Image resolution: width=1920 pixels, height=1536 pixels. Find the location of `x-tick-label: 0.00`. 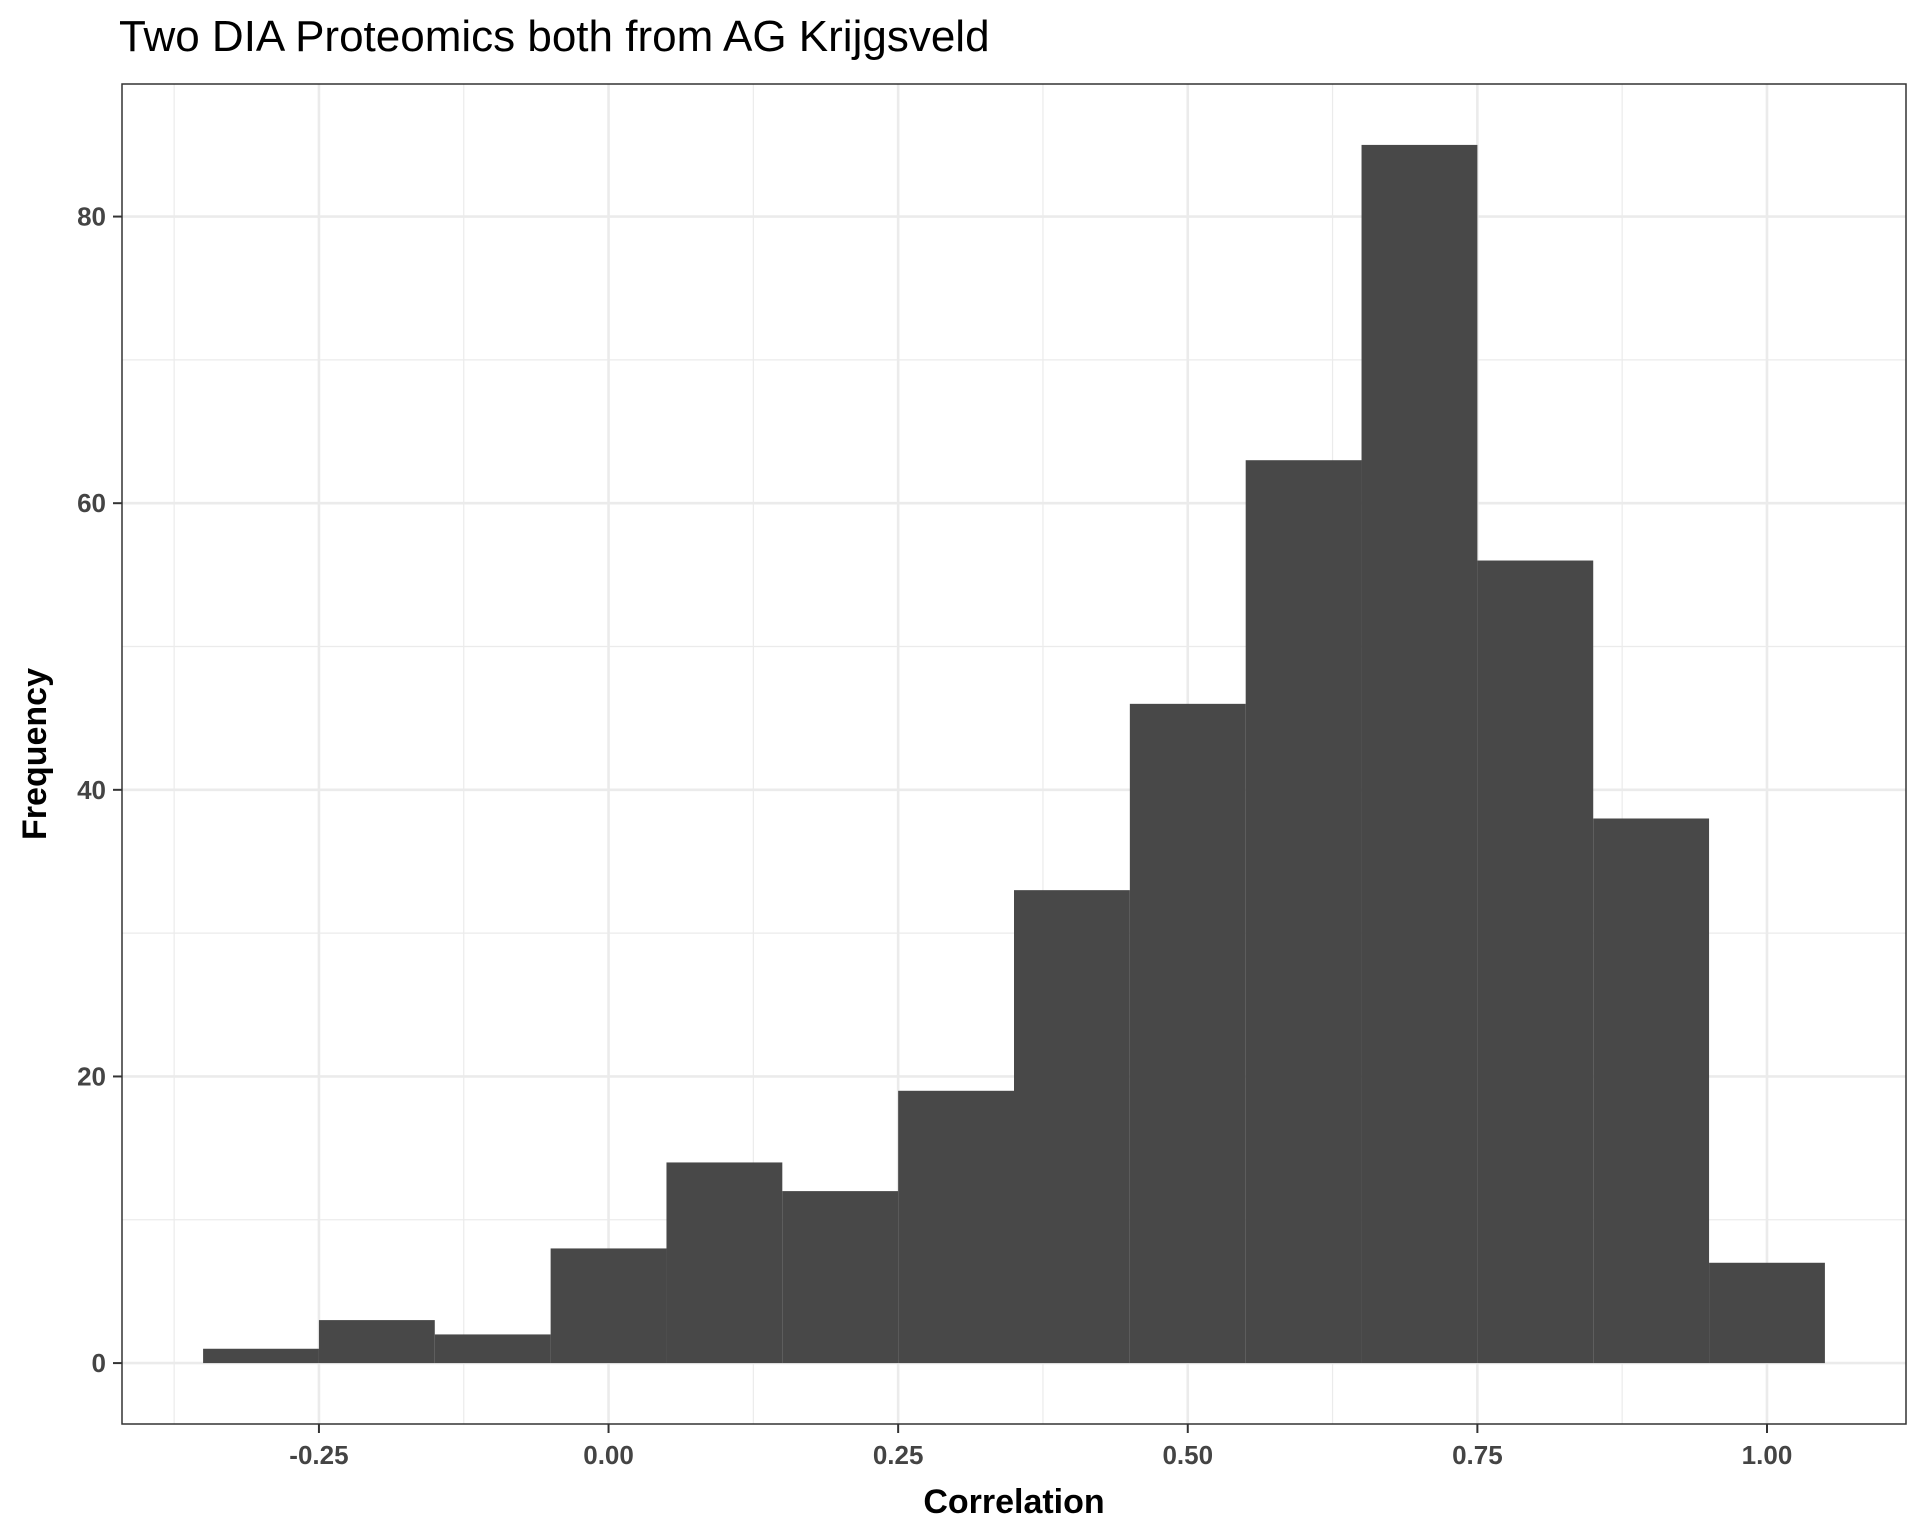

x-tick-label: 0.00 is located at coordinates (608, 1455).